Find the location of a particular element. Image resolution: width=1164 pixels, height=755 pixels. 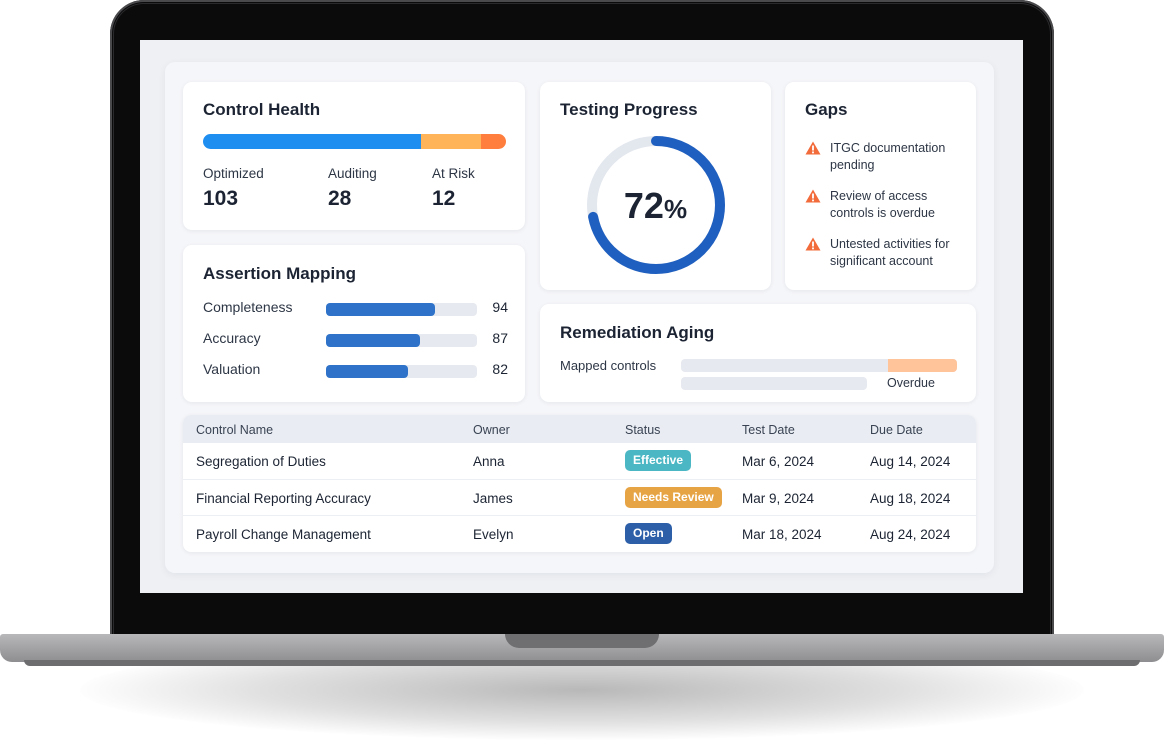

progress-unit: % is located at coordinates (675, 209).